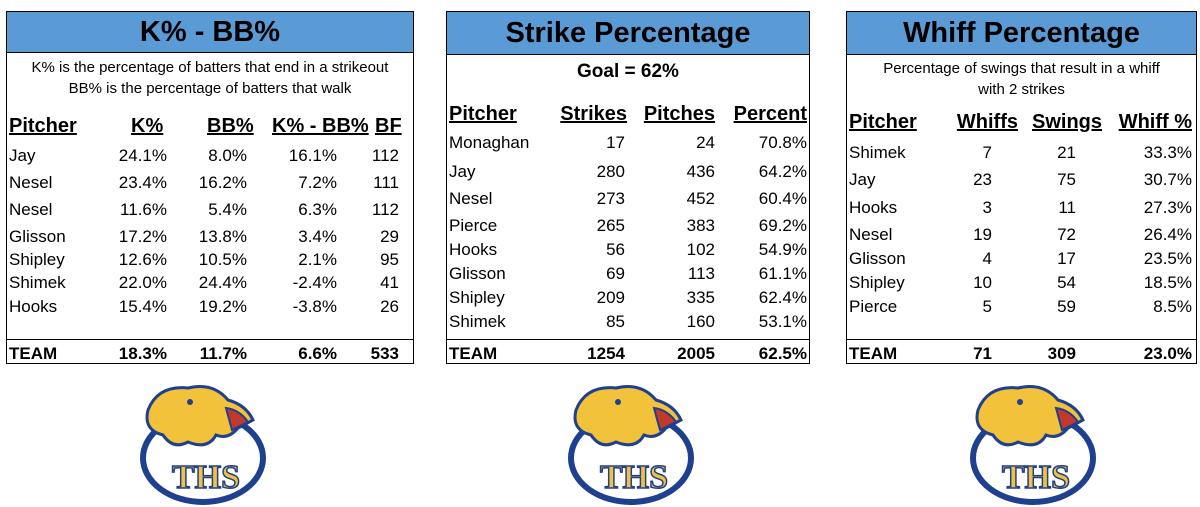 This screenshot has height=507, width=1200. I want to click on col-strikes: Strikes, so click(593, 114).